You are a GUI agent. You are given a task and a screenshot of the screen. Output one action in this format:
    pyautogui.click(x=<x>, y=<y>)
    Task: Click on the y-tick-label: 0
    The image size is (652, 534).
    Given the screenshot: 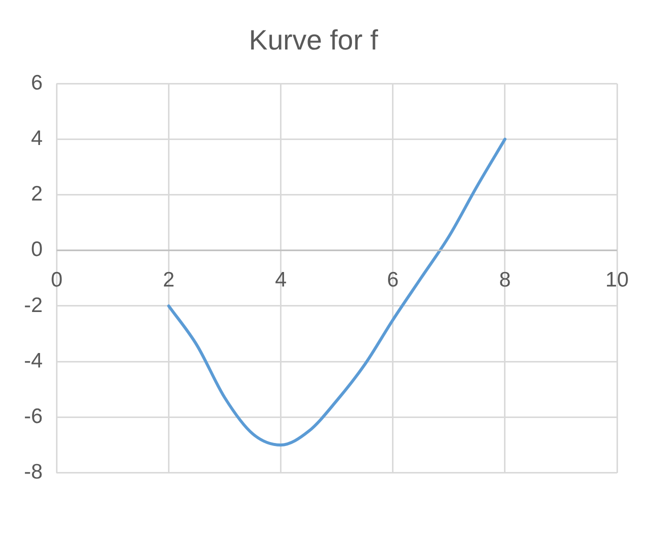 What is the action you would take?
    pyautogui.click(x=36, y=250)
    